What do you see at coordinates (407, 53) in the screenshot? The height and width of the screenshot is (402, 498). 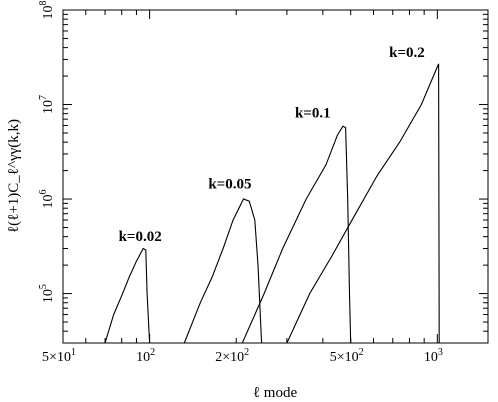 I see `series-label: k=0.2` at bounding box center [407, 53].